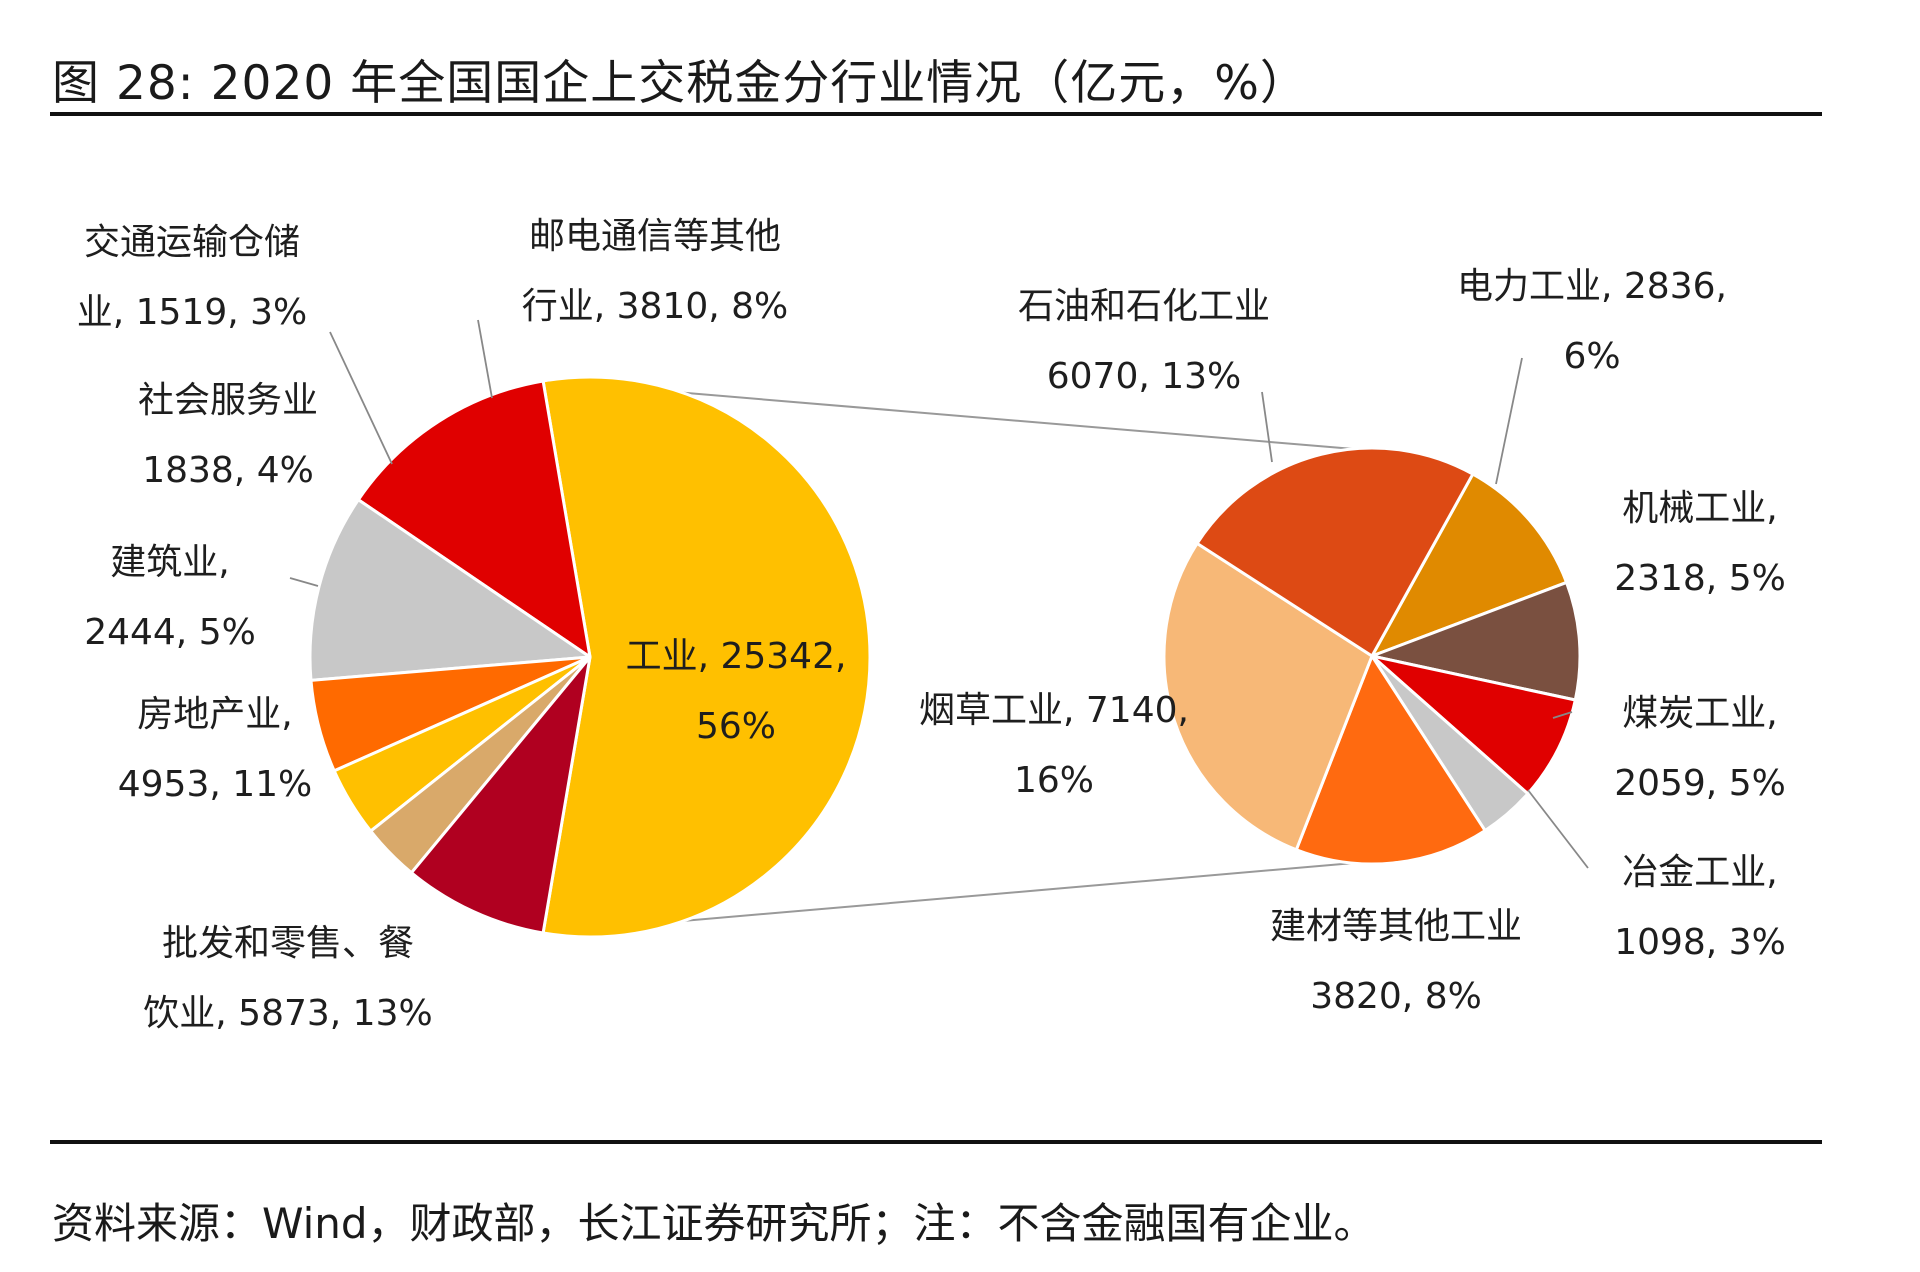 This screenshot has width=1920, height=1272. What do you see at coordinates (228, 435) in the screenshot?
I see `main-pie-data-label: 社会服务业 1838, 4%` at bounding box center [228, 435].